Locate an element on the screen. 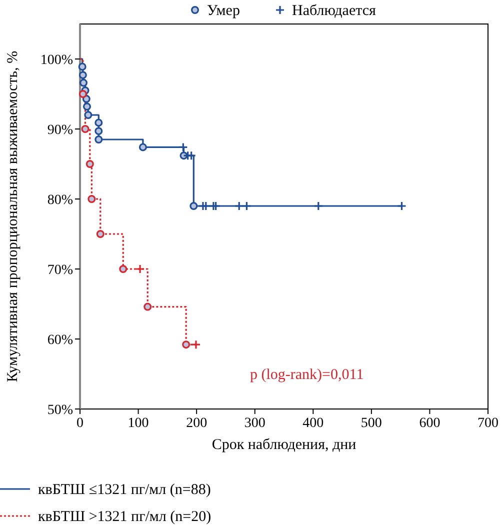 The width and height of the screenshot is (502, 525). y-tick-label: 70% is located at coordinates (60, 270).